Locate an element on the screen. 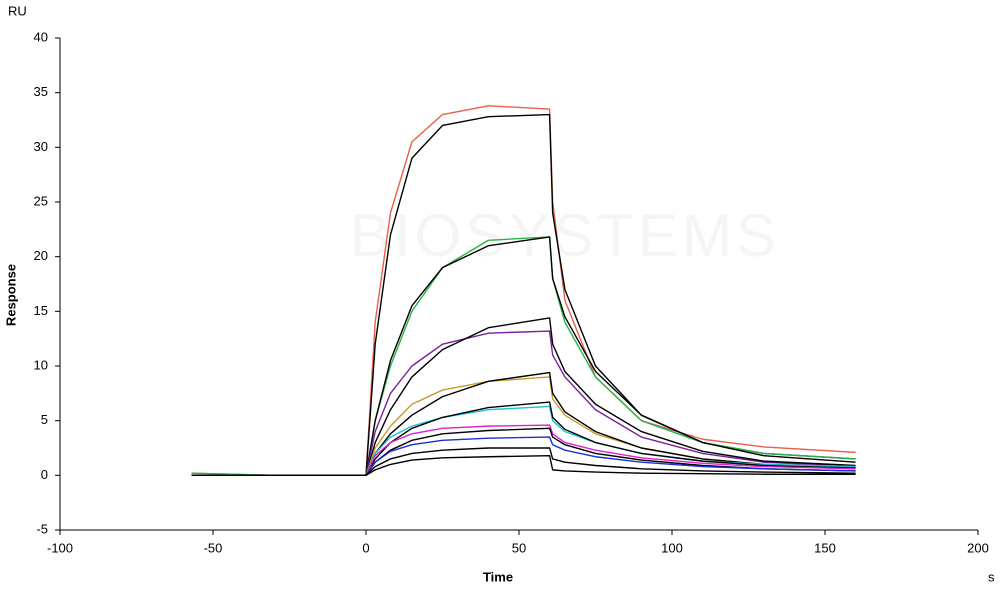 Image resolution: width=1000 pixels, height=594 pixels. x-unit: s is located at coordinates (991, 576).